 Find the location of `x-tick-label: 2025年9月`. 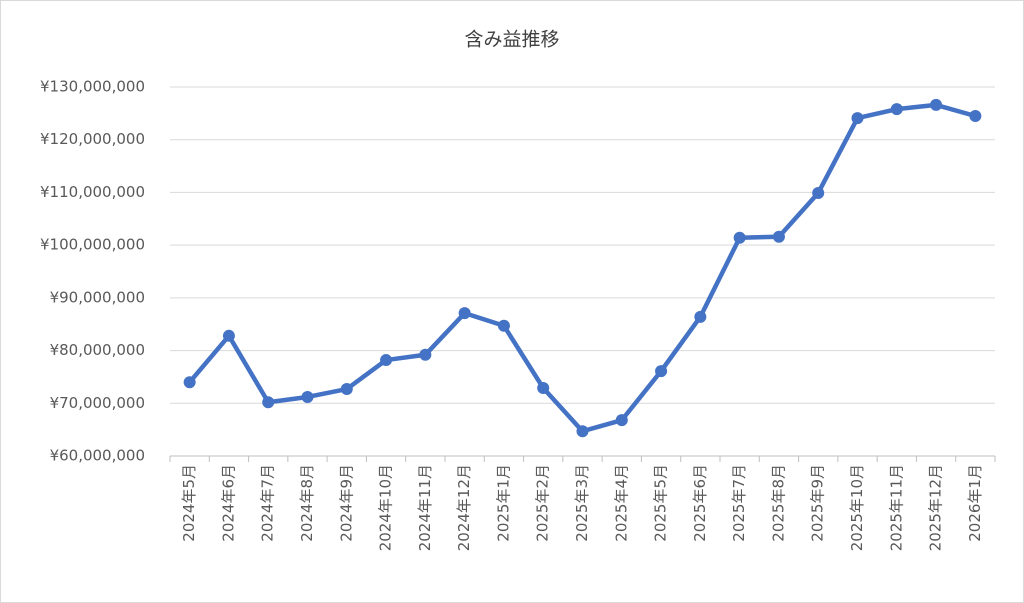

x-tick-label: 2025年9月 is located at coordinates (818, 503).